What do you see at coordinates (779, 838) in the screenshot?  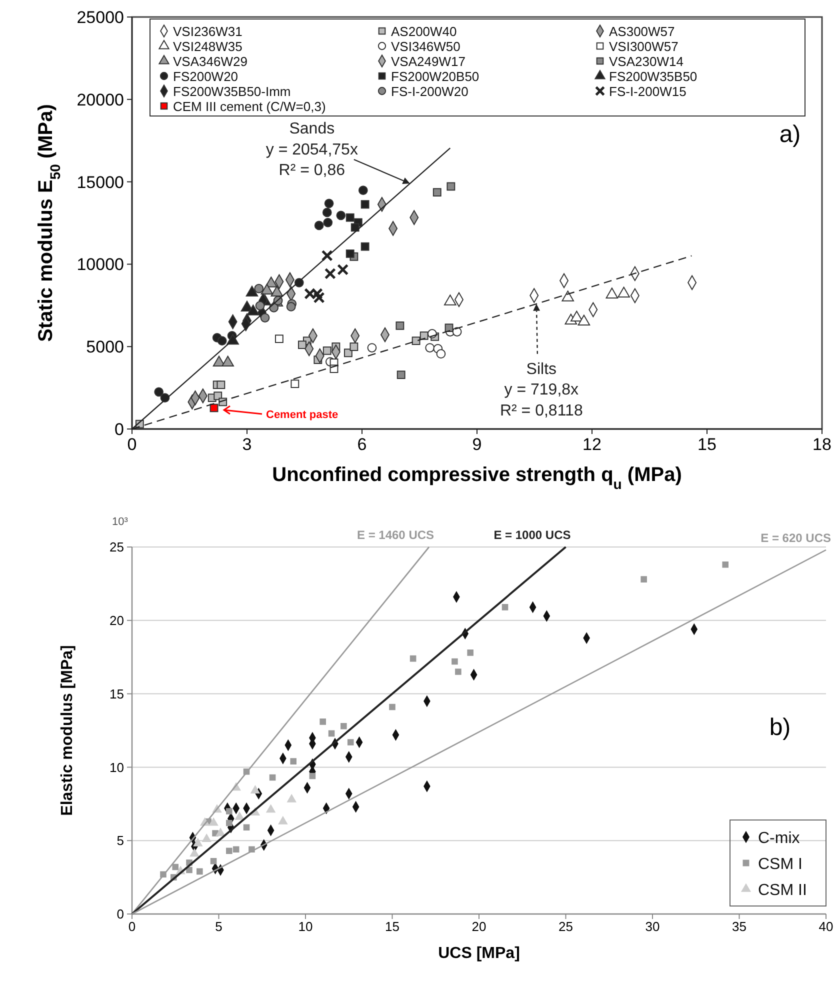 I see `legend-label: C-mix` at bounding box center [779, 838].